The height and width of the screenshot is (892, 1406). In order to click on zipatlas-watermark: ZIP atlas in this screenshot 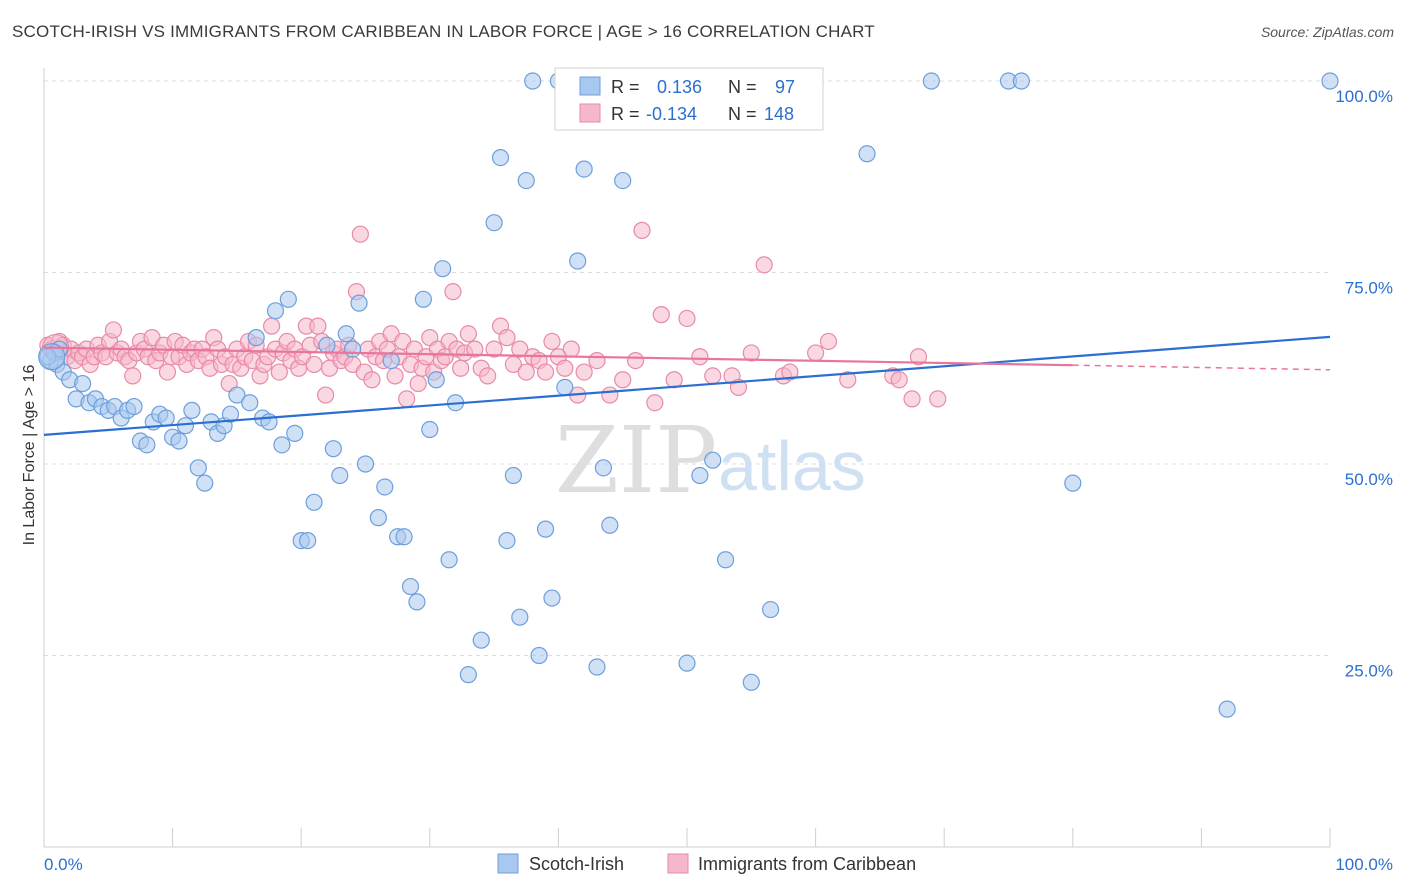, I will do `click(710, 460)`.